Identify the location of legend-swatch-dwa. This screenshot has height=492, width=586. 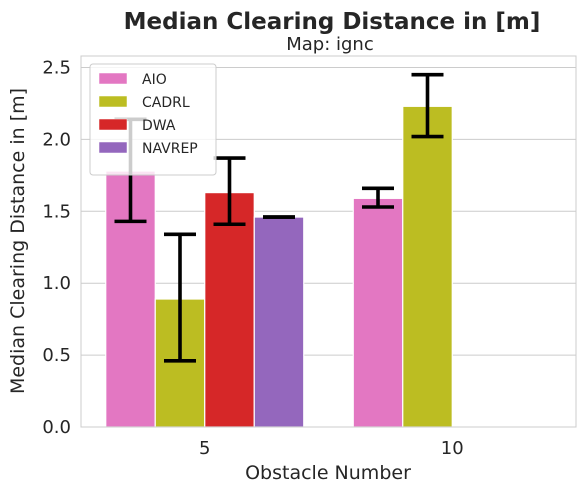
(113, 124).